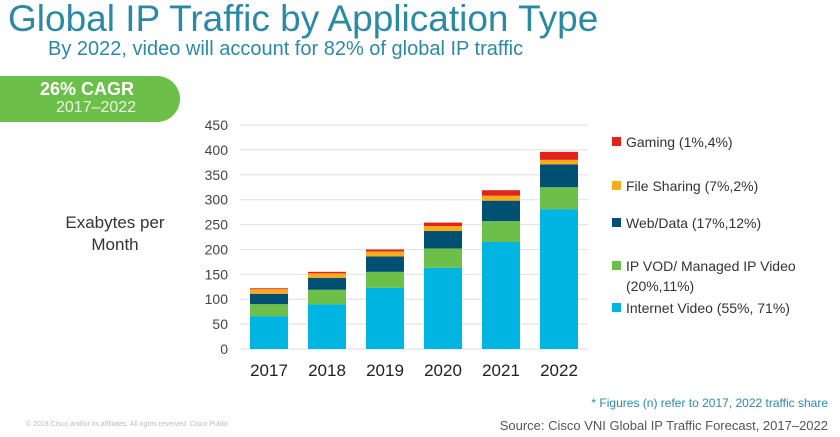 This screenshot has width=840, height=437. Describe the element at coordinates (269, 370) in the screenshot. I see `x-tick-label: 2017` at that location.